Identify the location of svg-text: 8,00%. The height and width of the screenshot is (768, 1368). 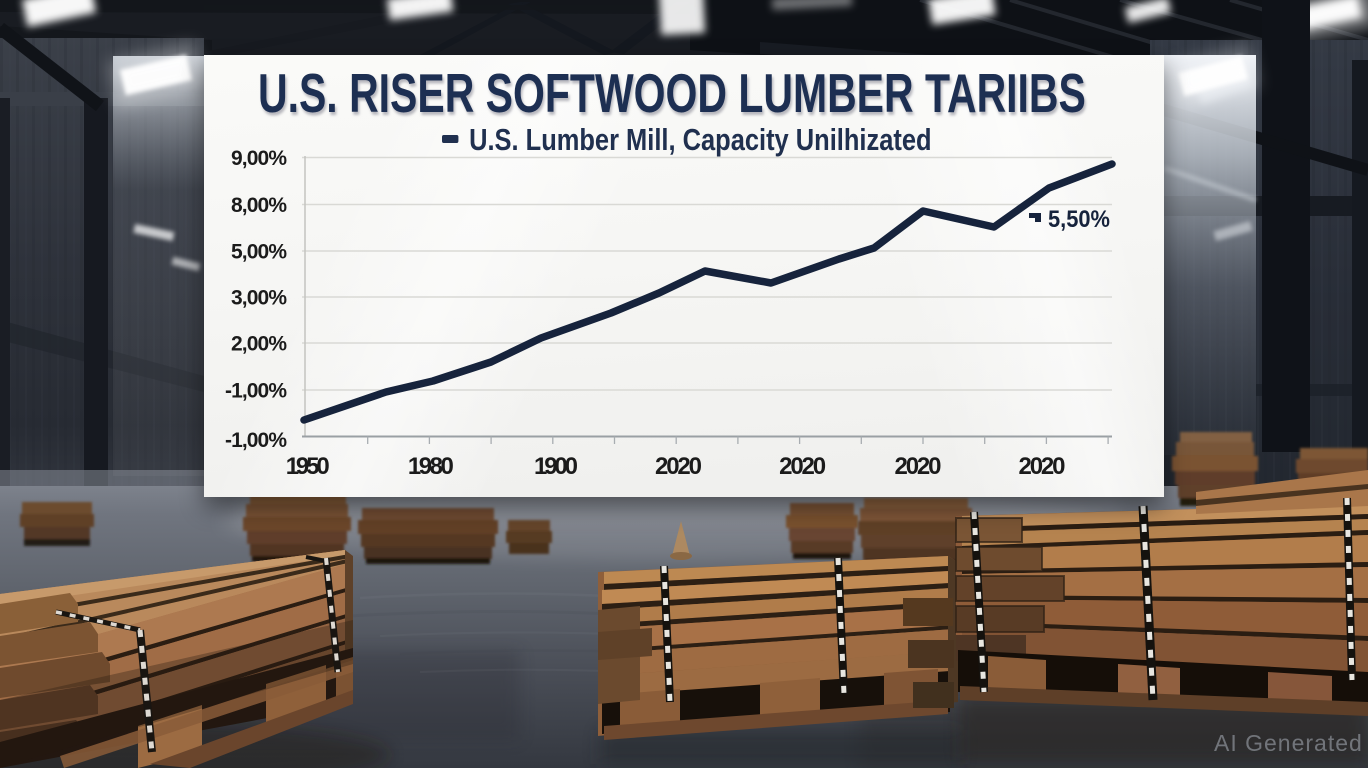
(259, 205).